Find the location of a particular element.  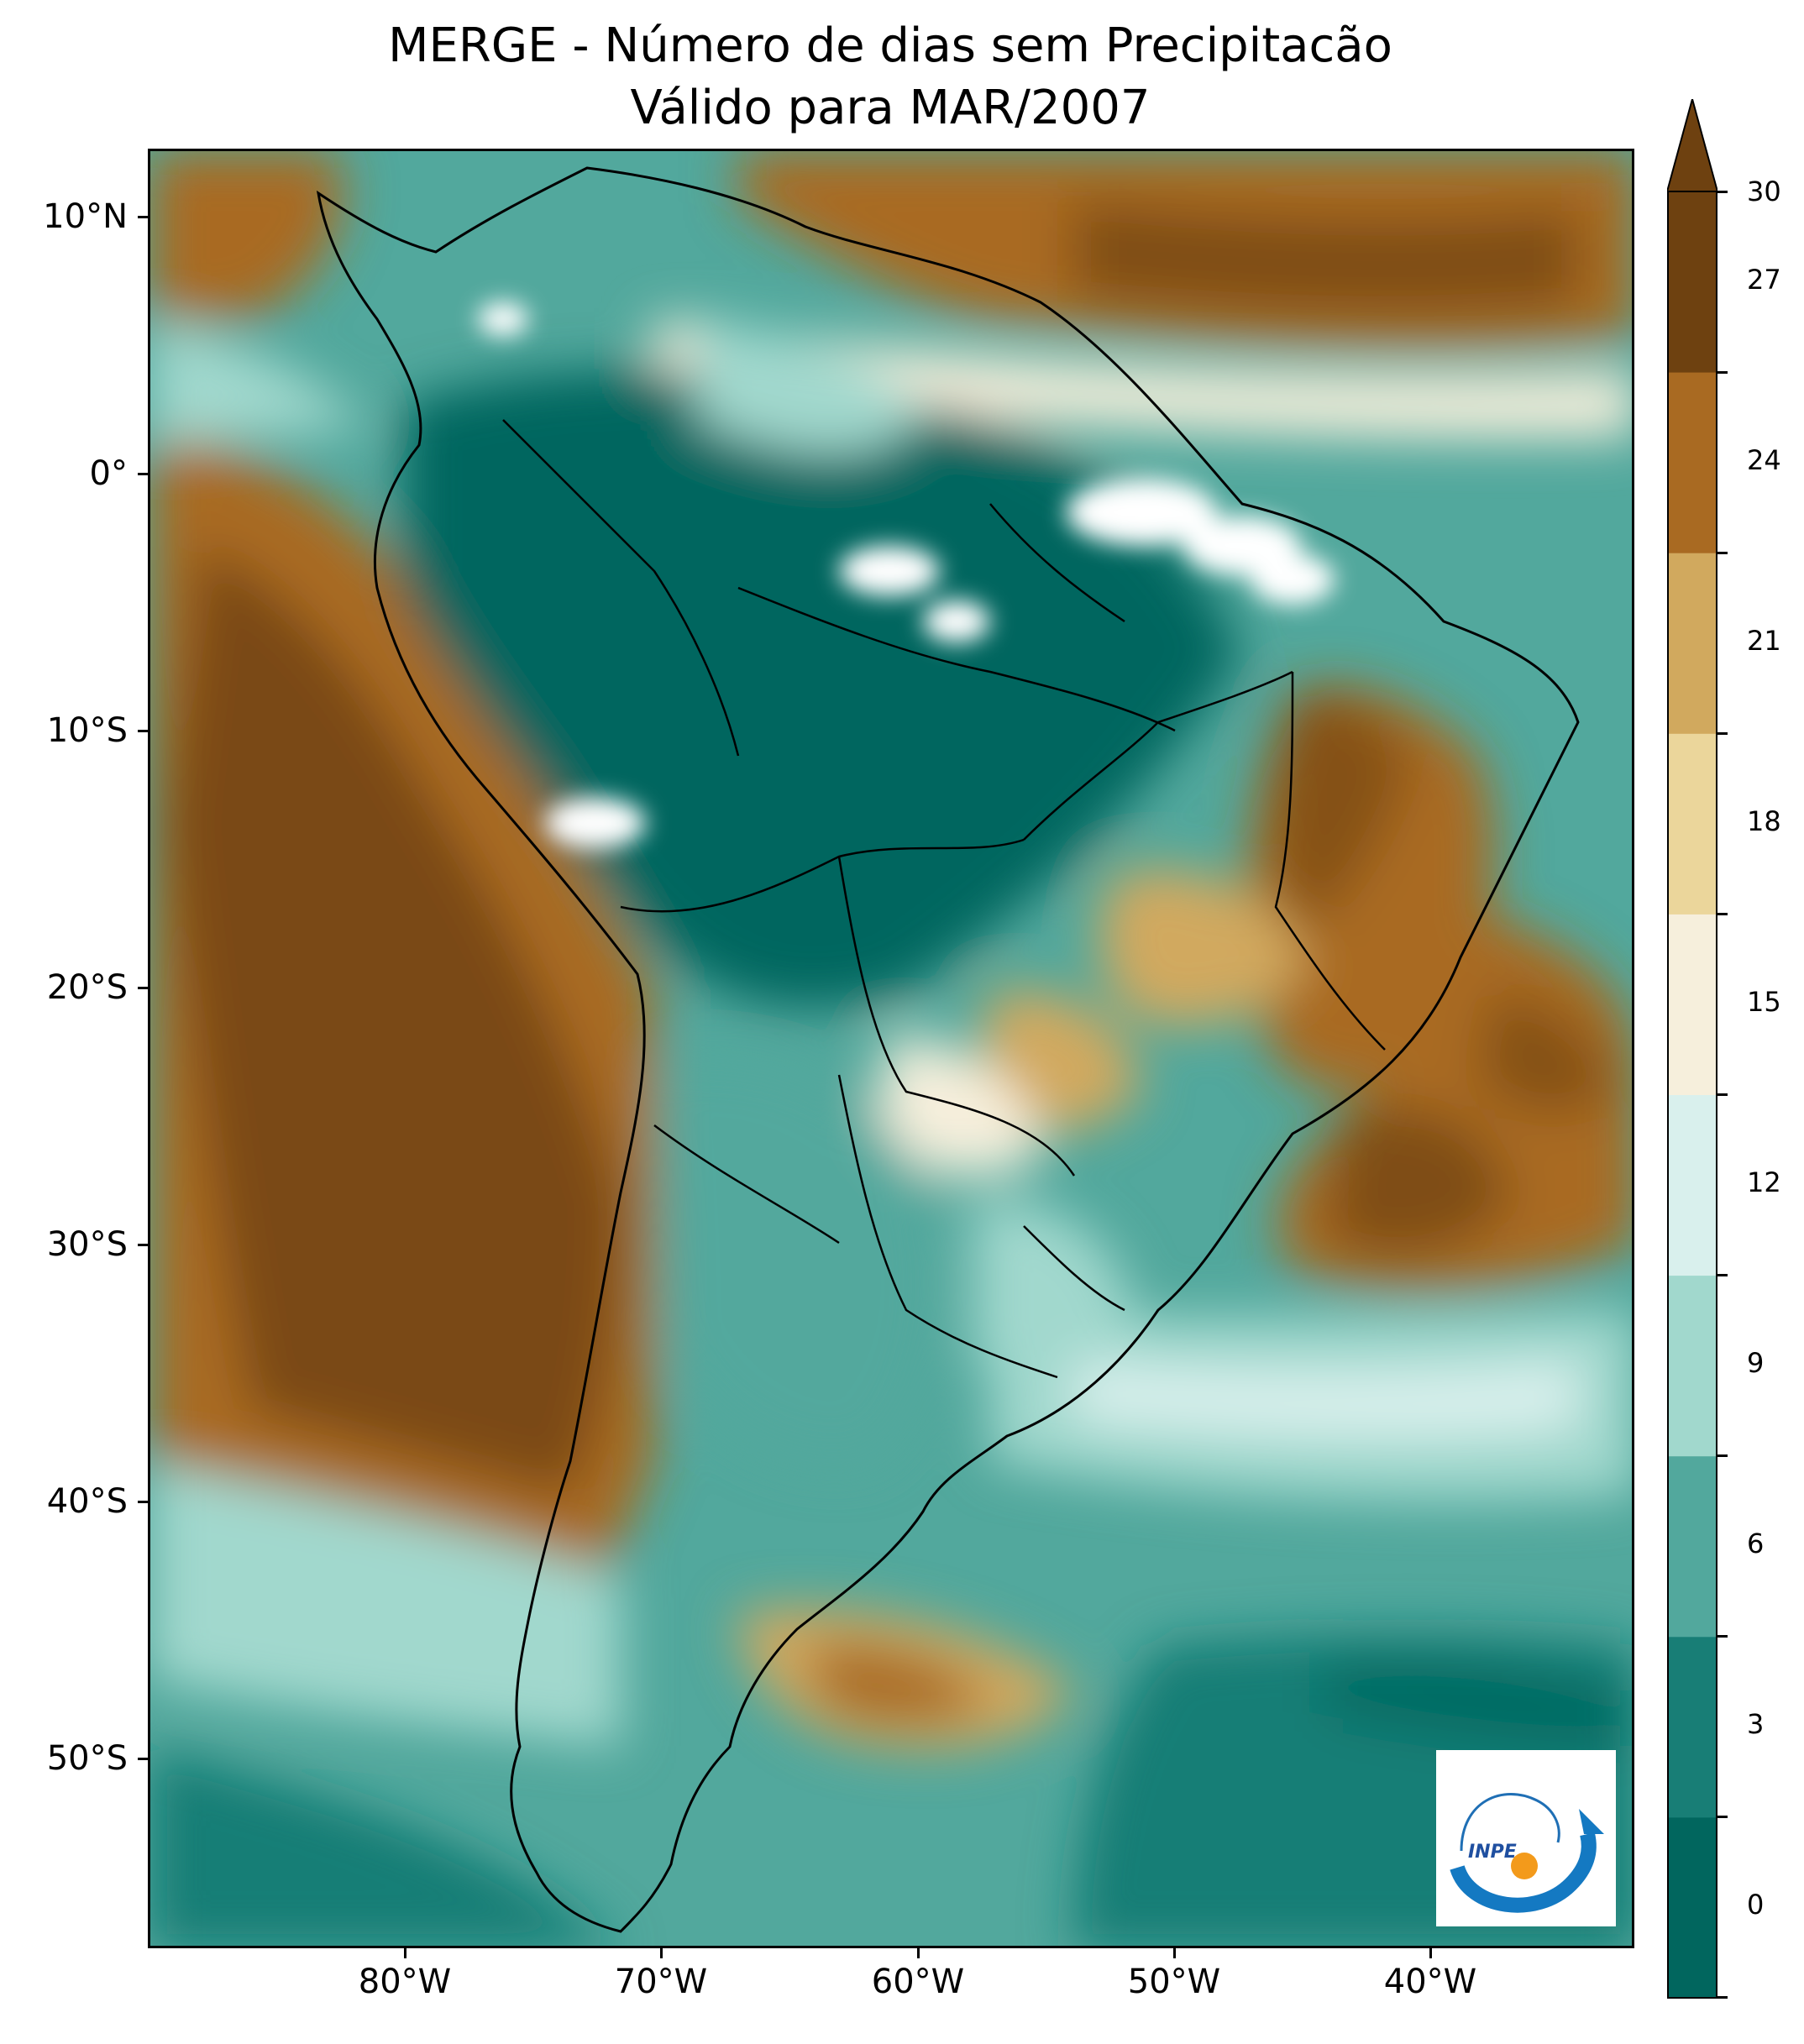

colorbar-tick-label: 12 is located at coordinates (1764, 1182).